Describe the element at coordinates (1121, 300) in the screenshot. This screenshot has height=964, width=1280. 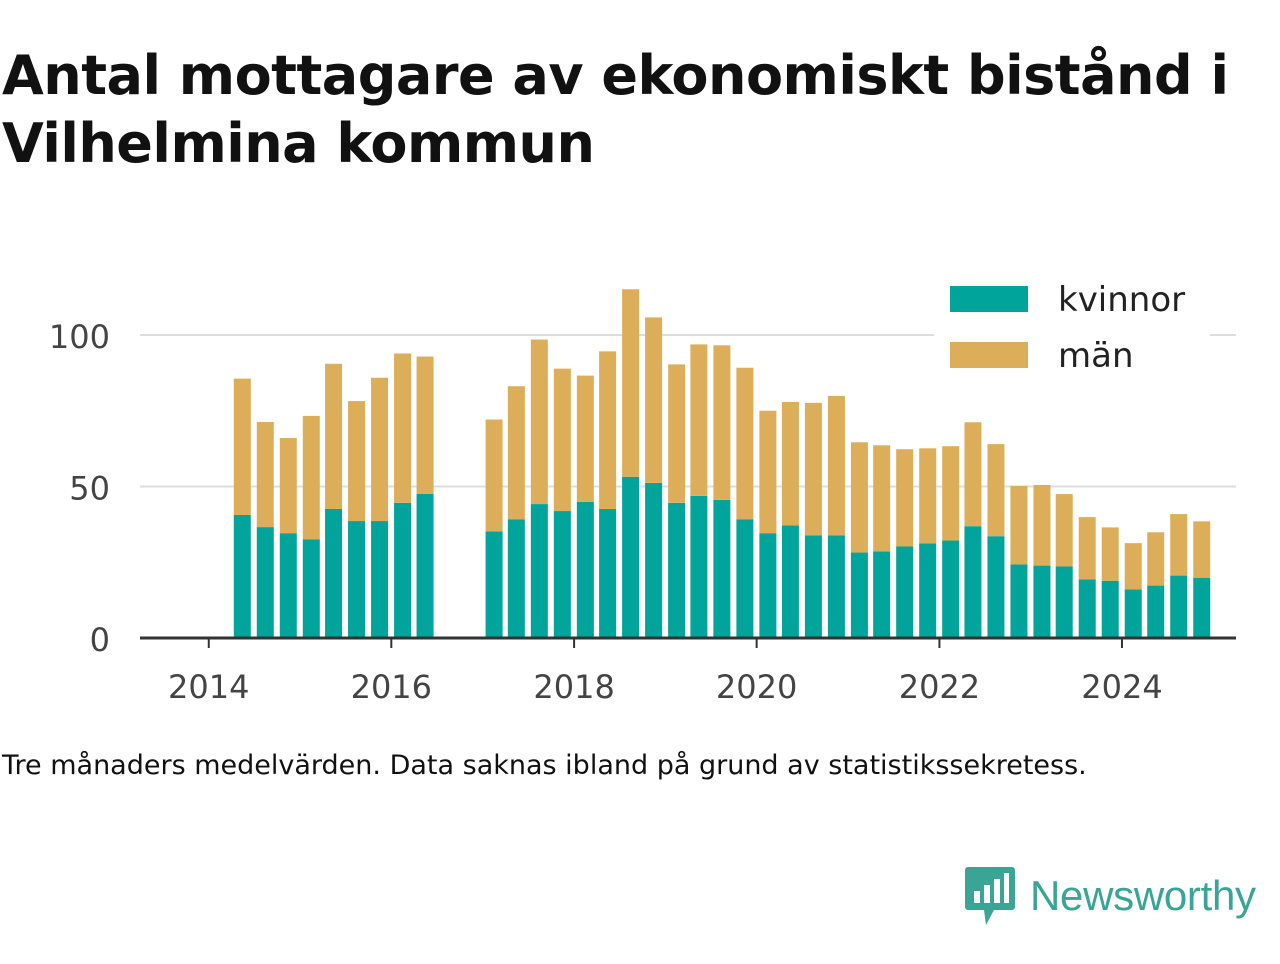
I see `legend-label-kvinnor: kvinnor` at that location.